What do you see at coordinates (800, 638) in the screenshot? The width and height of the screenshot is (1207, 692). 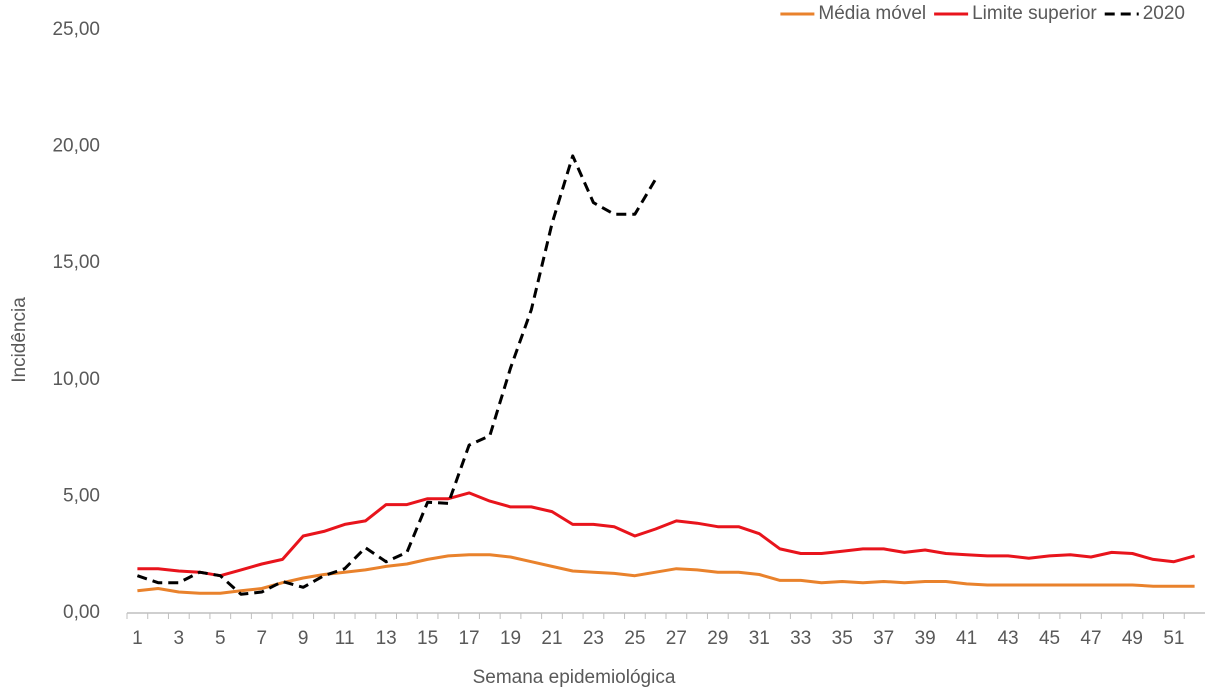 I see `x-tick-label: 33` at bounding box center [800, 638].